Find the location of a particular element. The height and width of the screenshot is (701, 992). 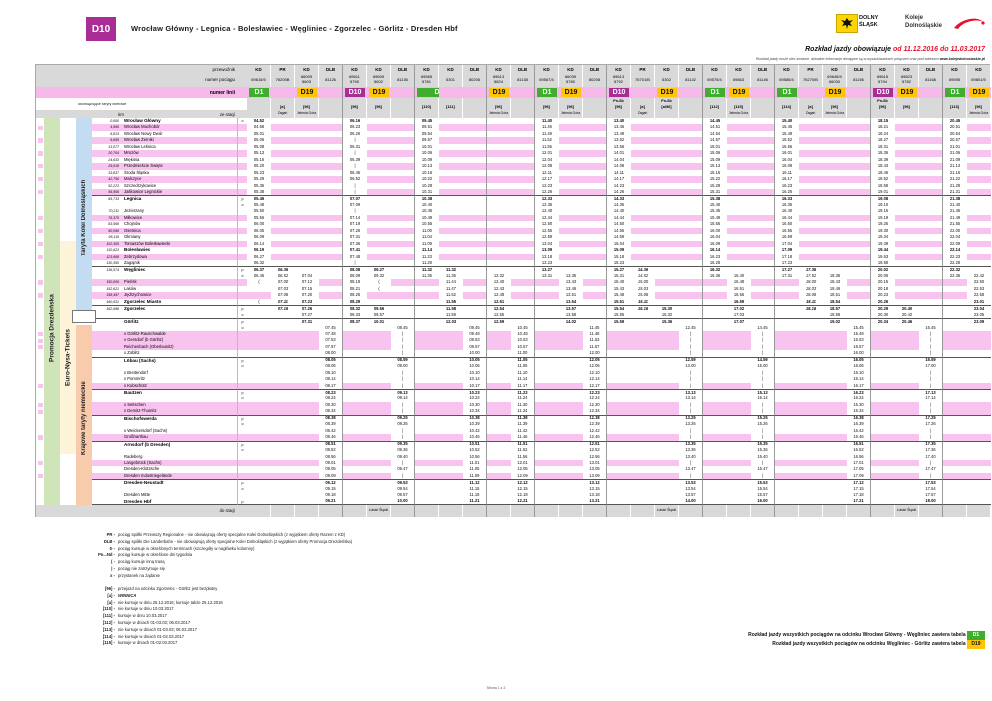

line-cell: D1 is located at coordinates (715, 92).